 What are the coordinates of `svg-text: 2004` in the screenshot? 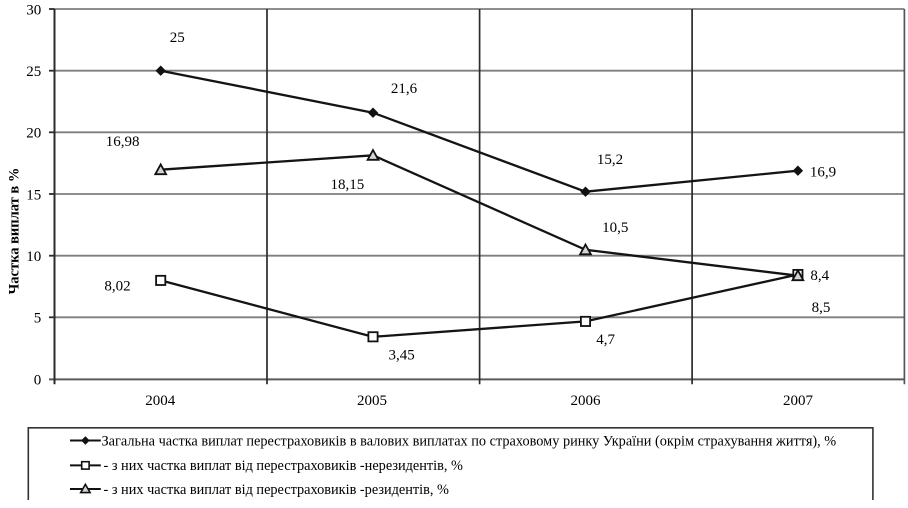 It's located at (160, 401).